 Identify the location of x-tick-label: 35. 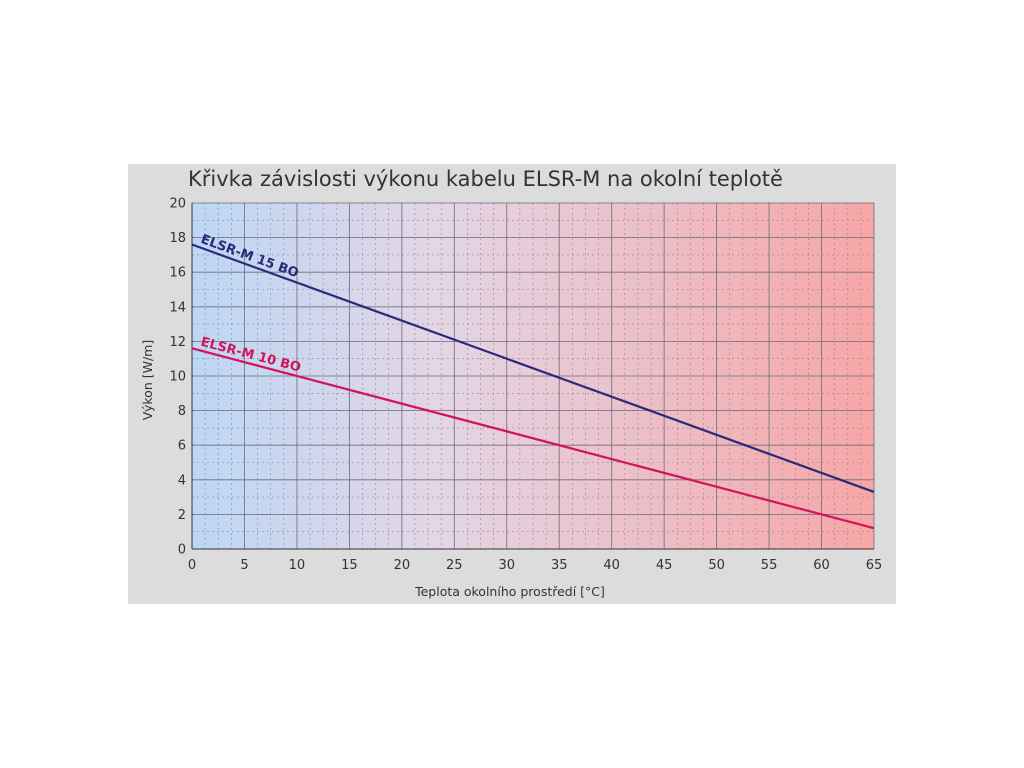
(559, 565).